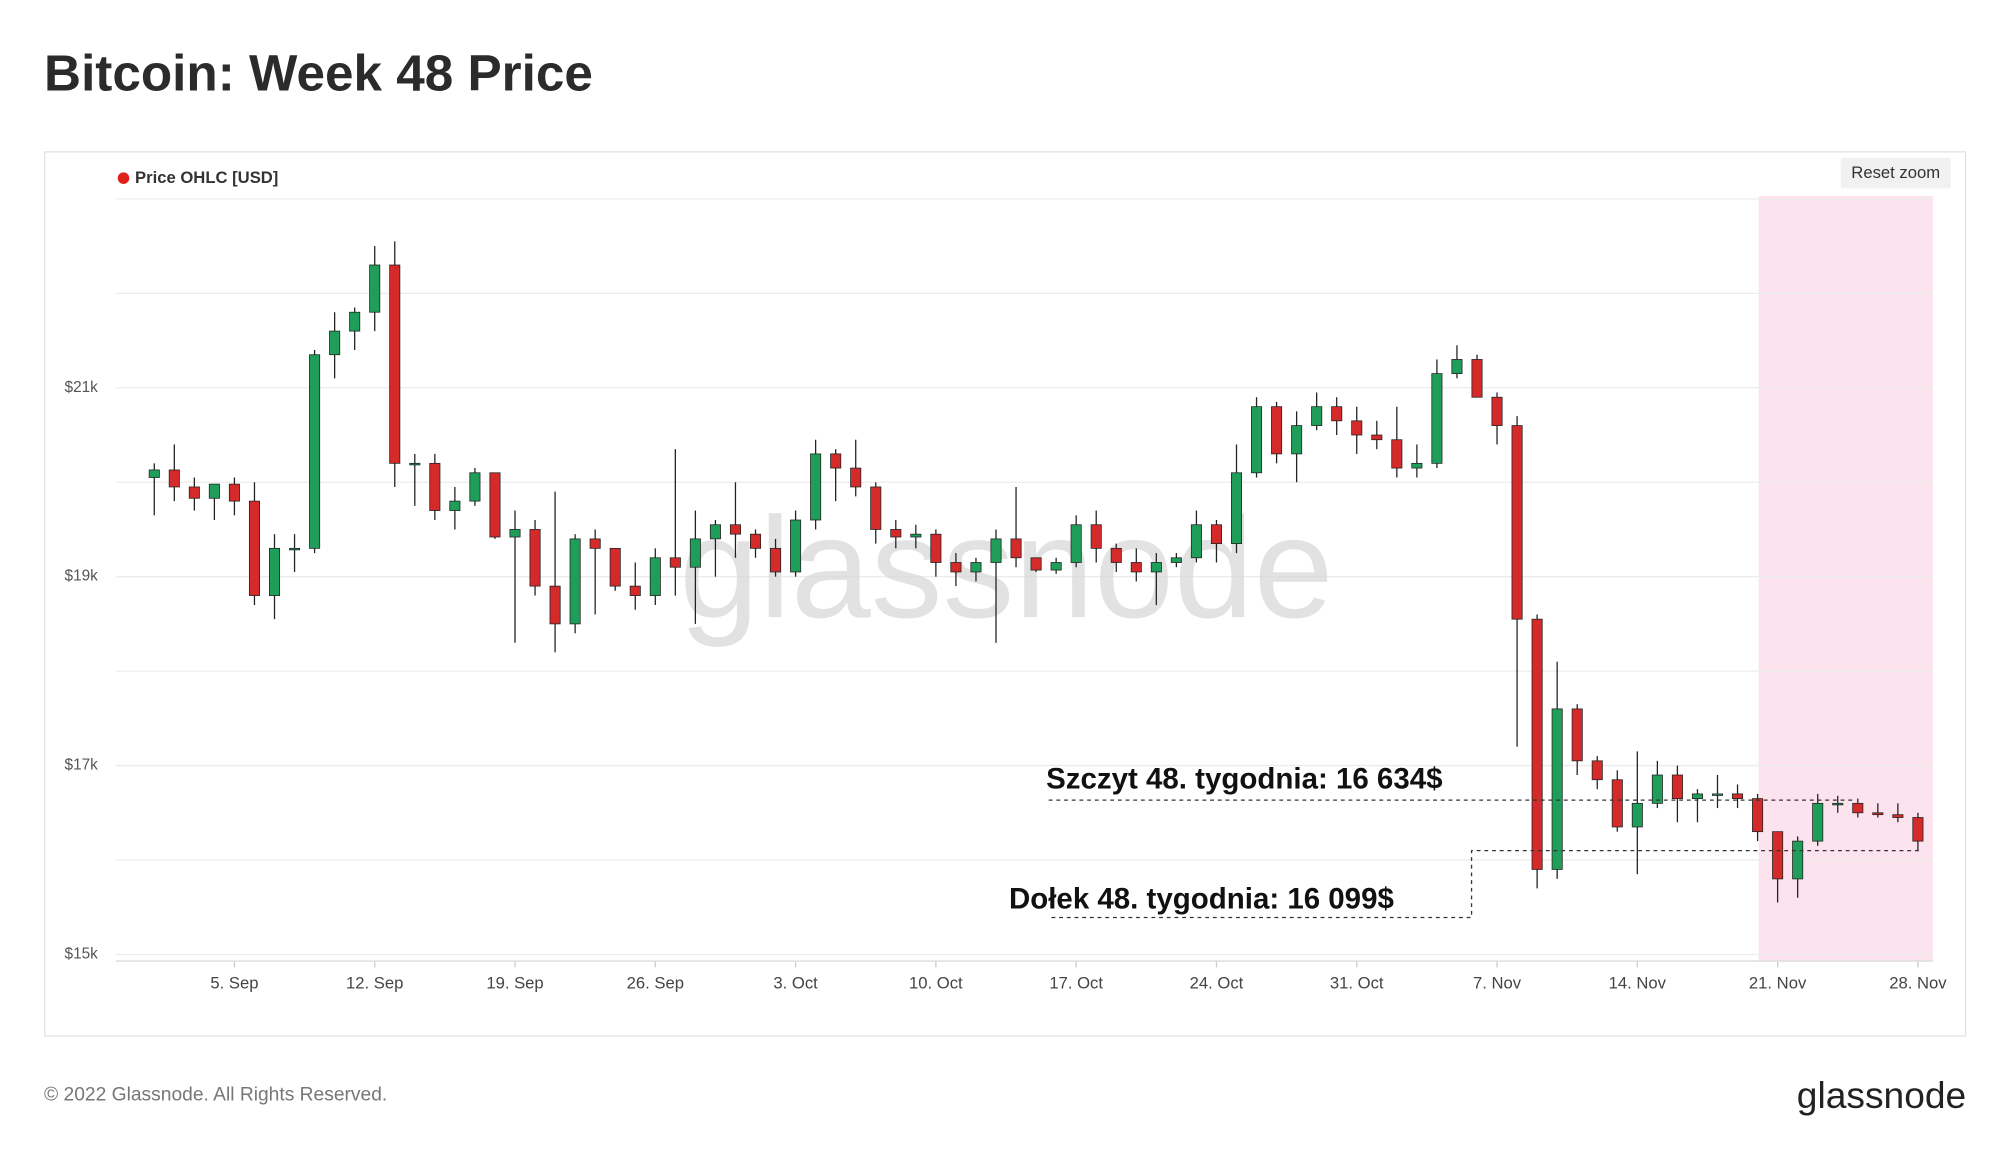 The width and height of the screenshot is (2000, 1152). What do you see at coordinates (1244, 779) in the screenshot?
I see `annotation-label: Szczyt 48. tygodnia: 16 634$` at bounding box center [1244, 779].